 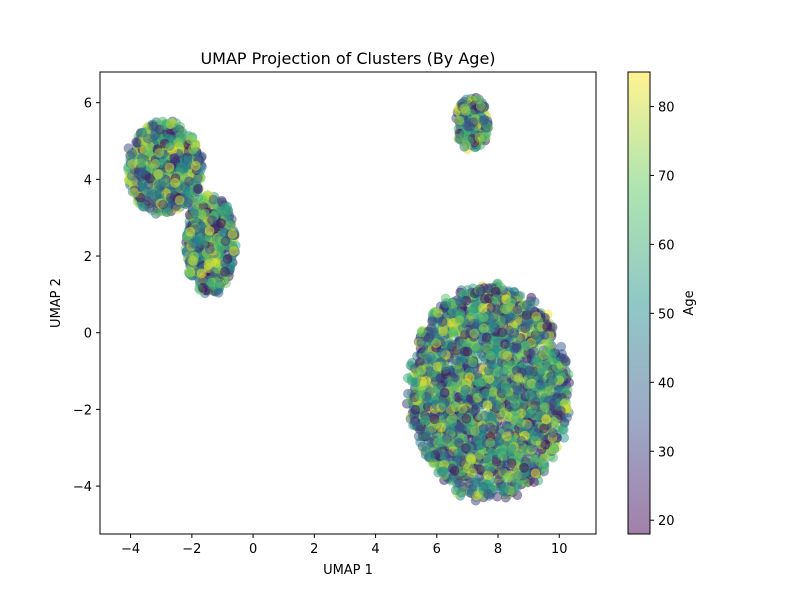 I want to click on y-tick-label: 0, so click(x=88, y=334).